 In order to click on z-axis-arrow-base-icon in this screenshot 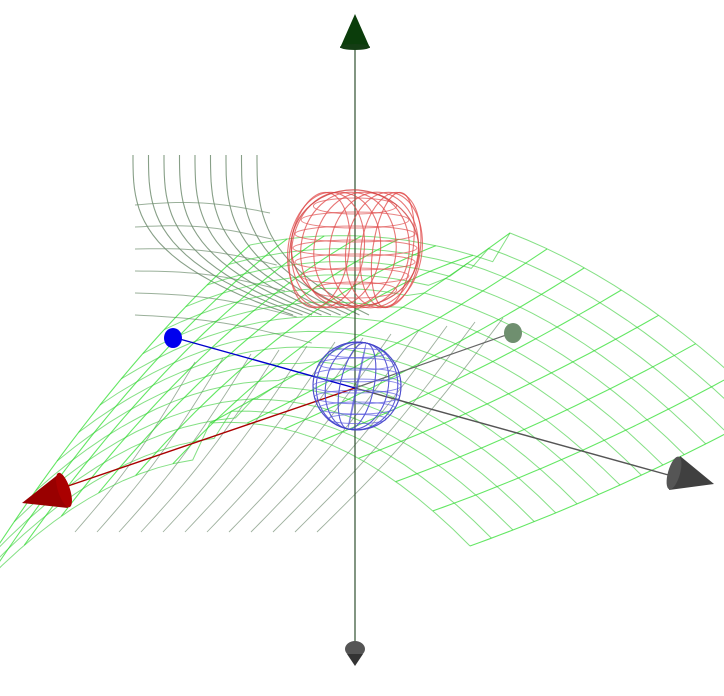, I will do `click(355, 47)`.